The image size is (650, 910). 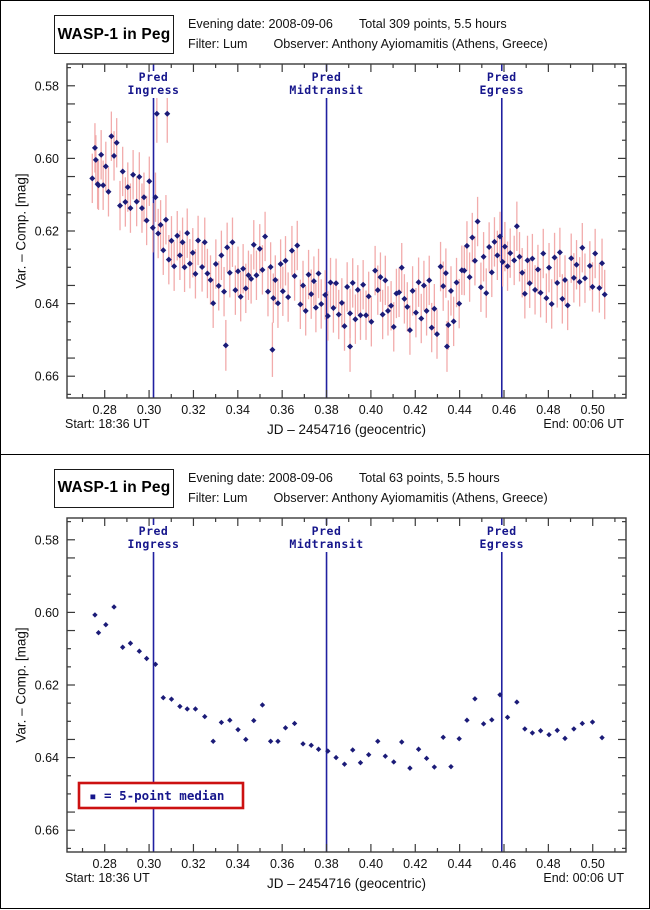 I want to click on svg-text: 0.64, so click(x=47, y=758).